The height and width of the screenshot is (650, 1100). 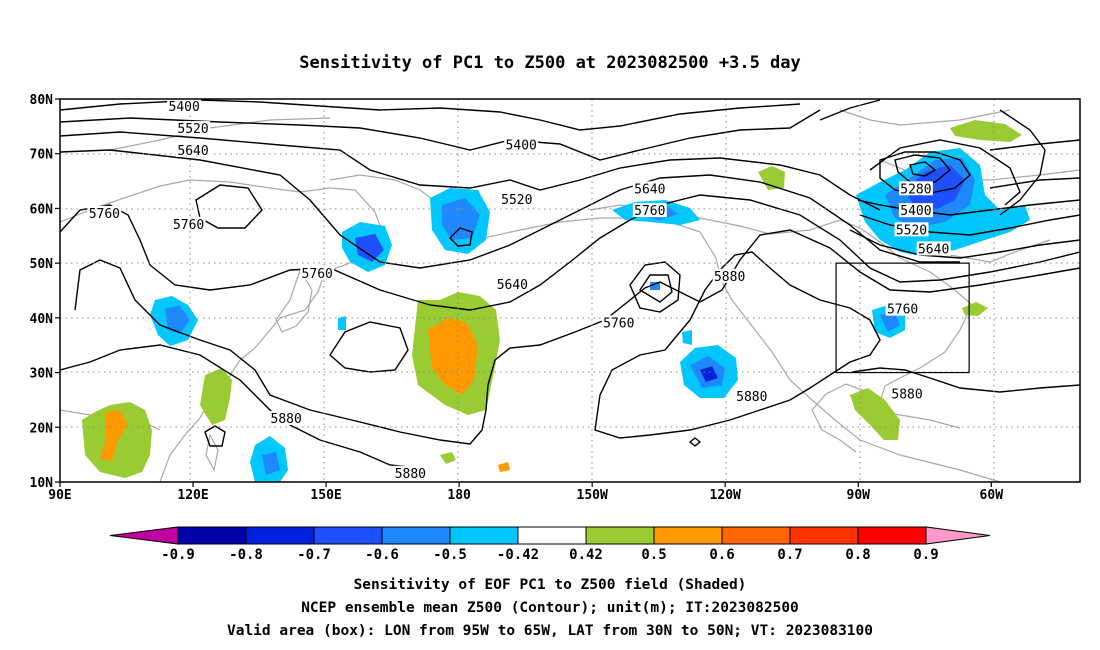 What do you see at coordinates (592, 495) in the screenshot?
I see `lon-tick-label: 150W` at bounding box center [592, 495].